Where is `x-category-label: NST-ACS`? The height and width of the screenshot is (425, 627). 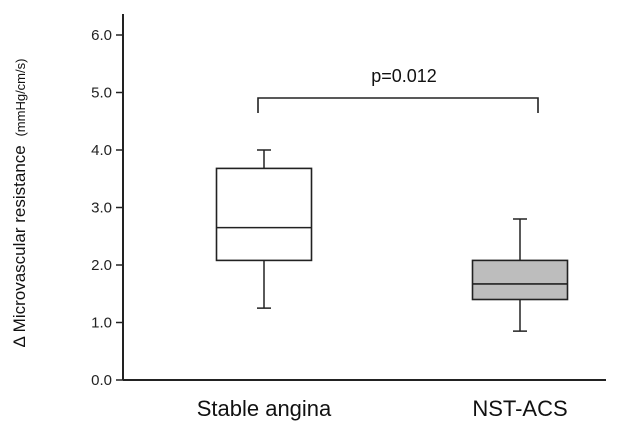
x-category-label: NST-ACS is located at coordinates (519, 408).